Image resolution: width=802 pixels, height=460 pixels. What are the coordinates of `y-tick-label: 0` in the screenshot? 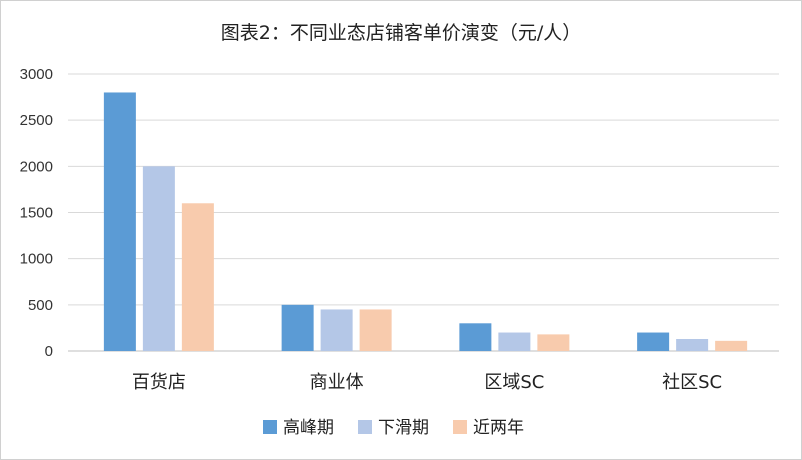 It's located at (49, 351).